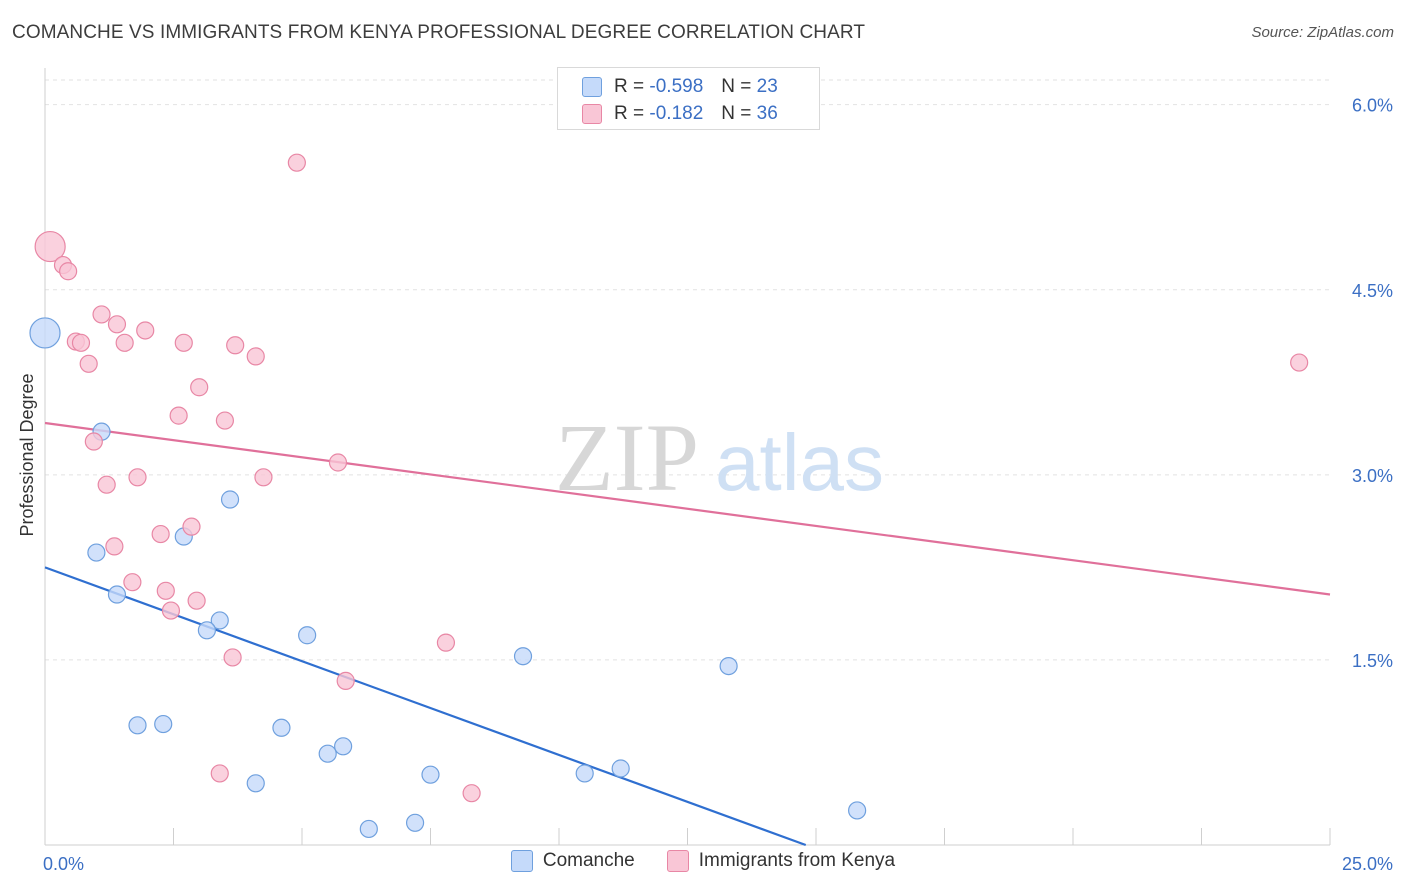 Image resolution: width=1406 pixels, height=892 pixels. I want to click on y-tick-label: 4.5%, so click(1372, 291).